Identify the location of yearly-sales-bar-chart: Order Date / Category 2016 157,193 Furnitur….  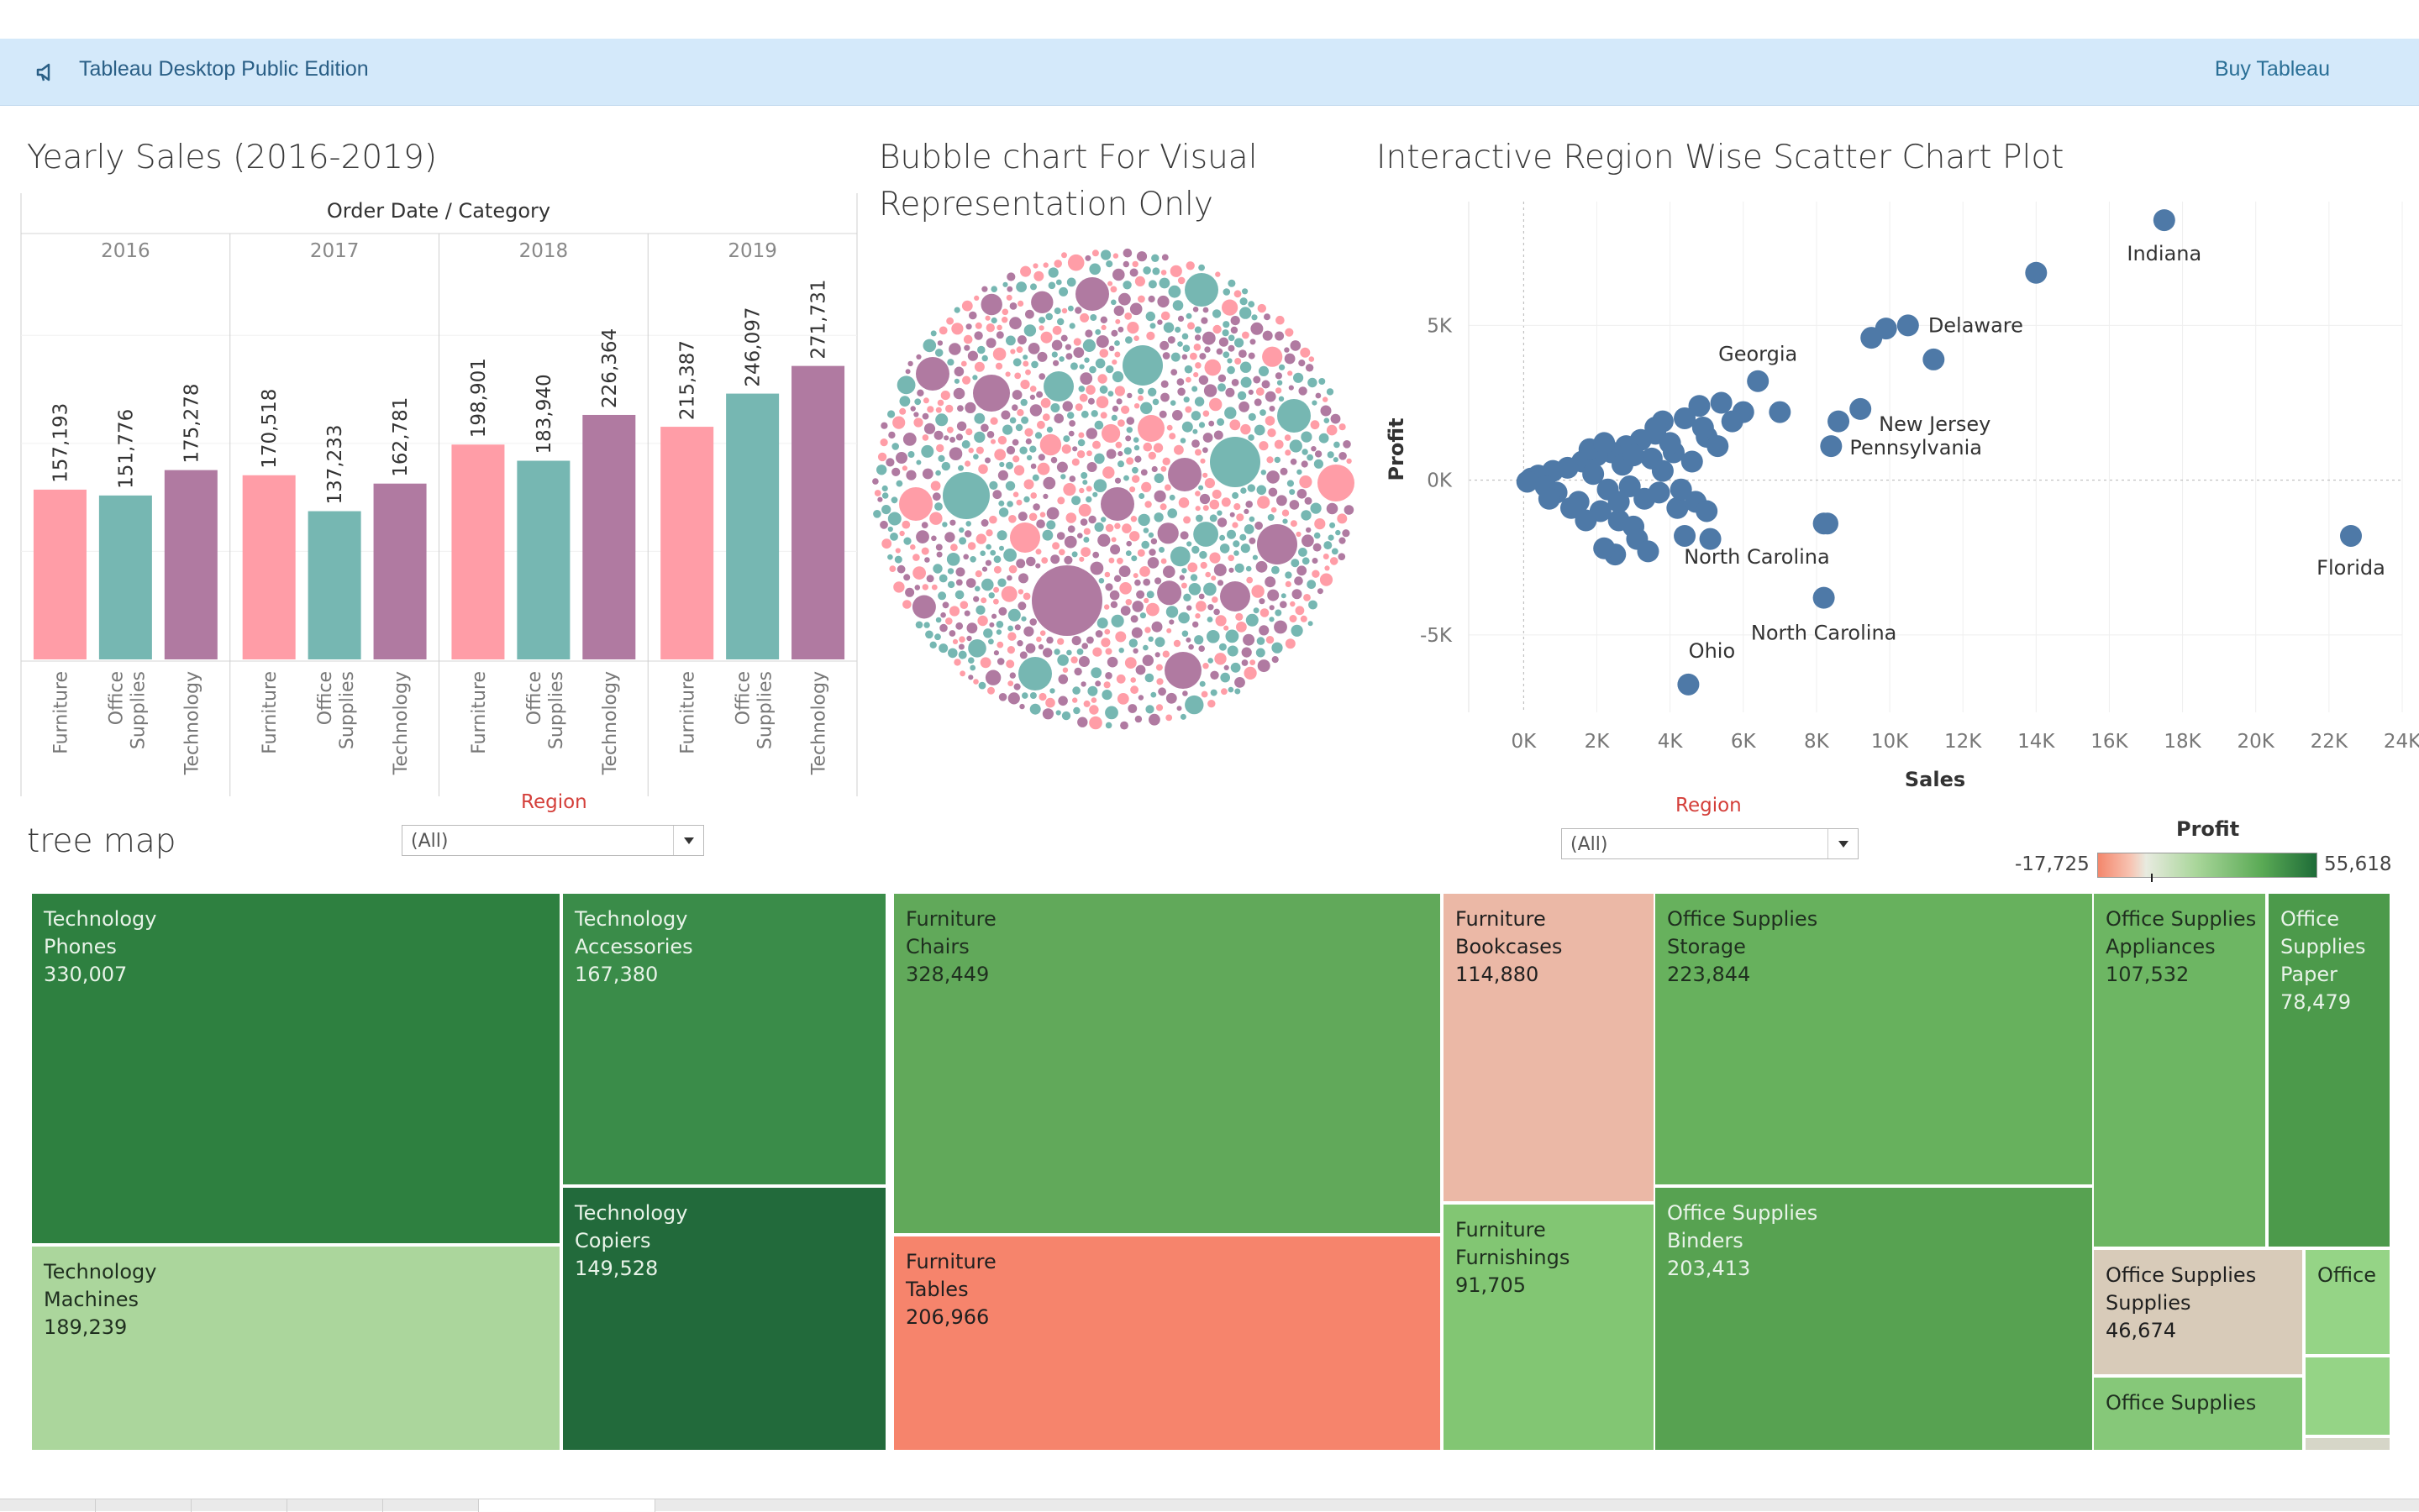
(432, 495).